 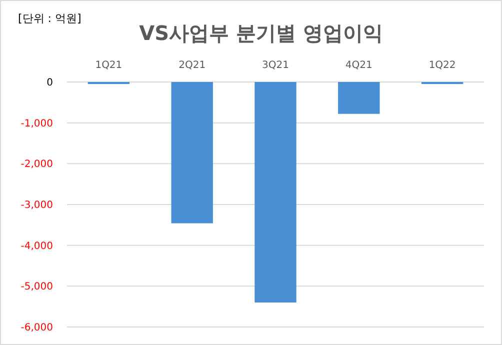 What do you see at coordinates (49, 83) in the screenshot?
I see `y-tick-label: 0` at bounding box center [49, 83].